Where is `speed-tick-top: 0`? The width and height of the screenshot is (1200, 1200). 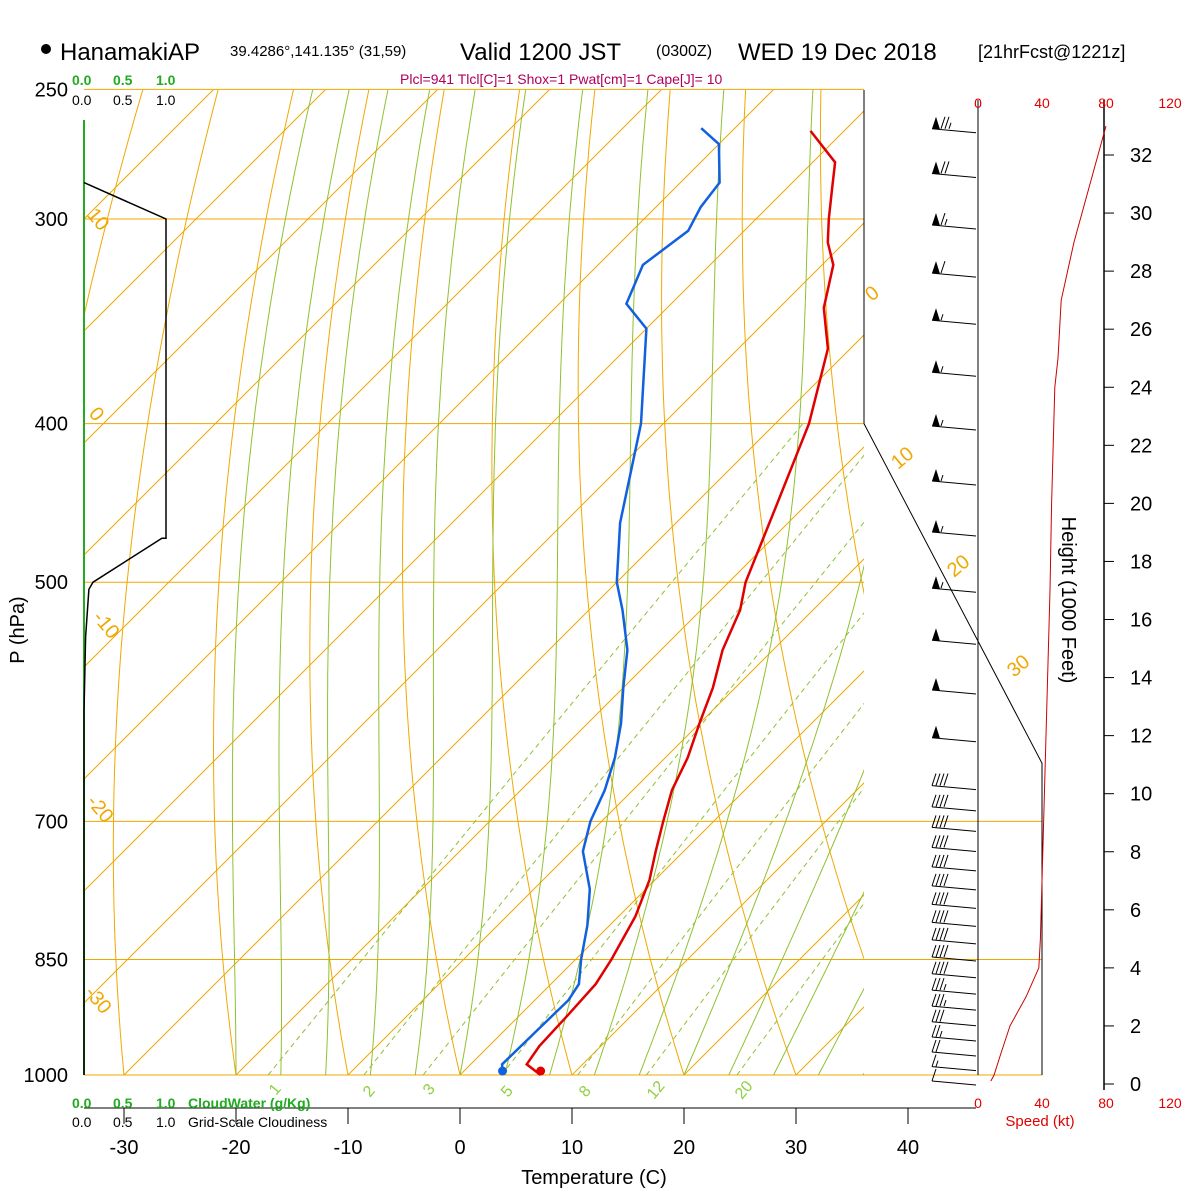 speed-tick-top: 0 is located at coordinates (978, 103).